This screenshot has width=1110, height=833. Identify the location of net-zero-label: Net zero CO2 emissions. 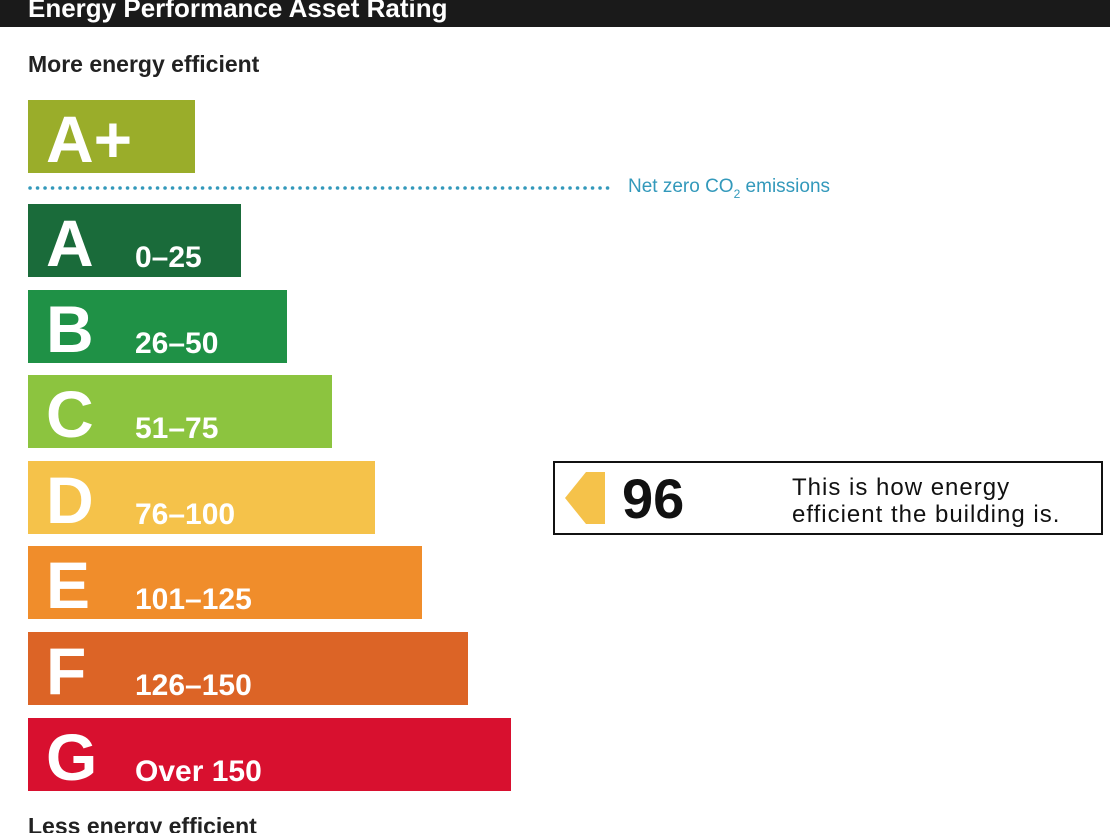
(729, 188).